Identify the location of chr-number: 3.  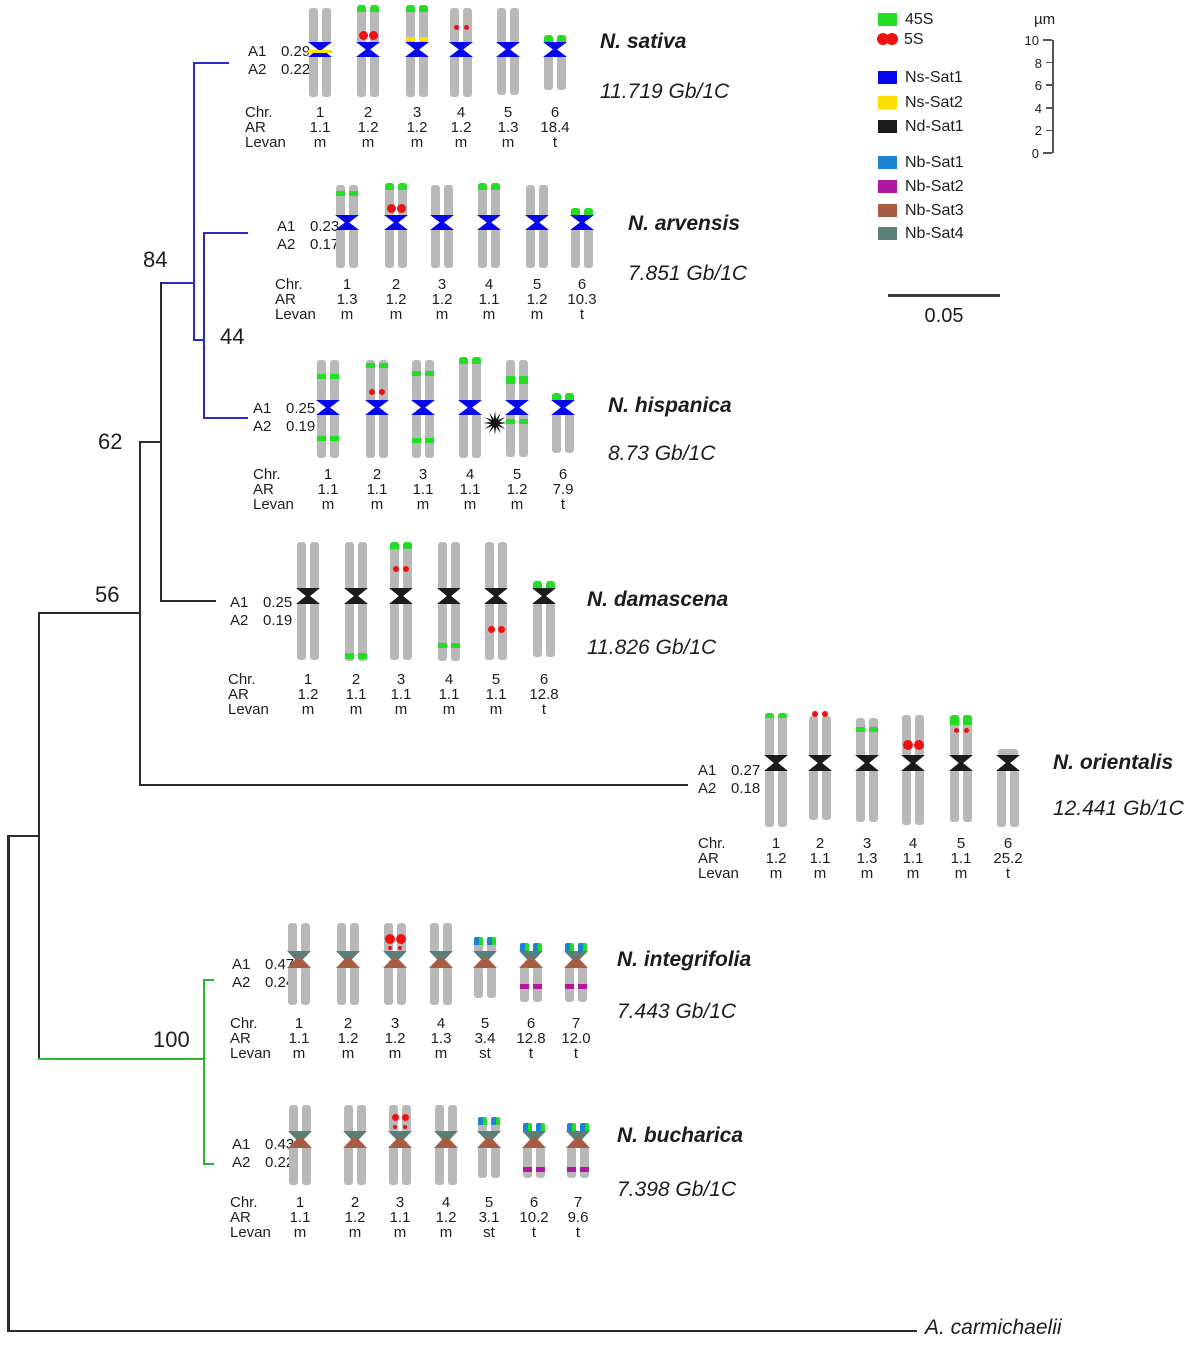
(395, 1023).